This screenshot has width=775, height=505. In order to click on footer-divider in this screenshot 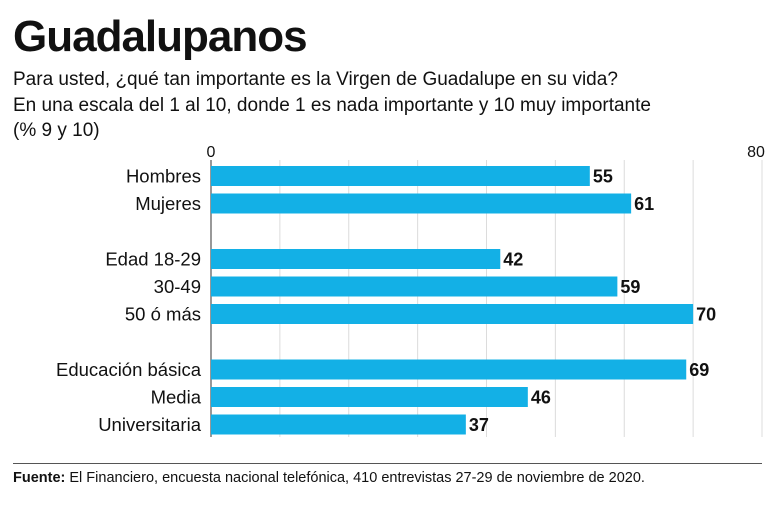, I will do `click(387, 463)`.